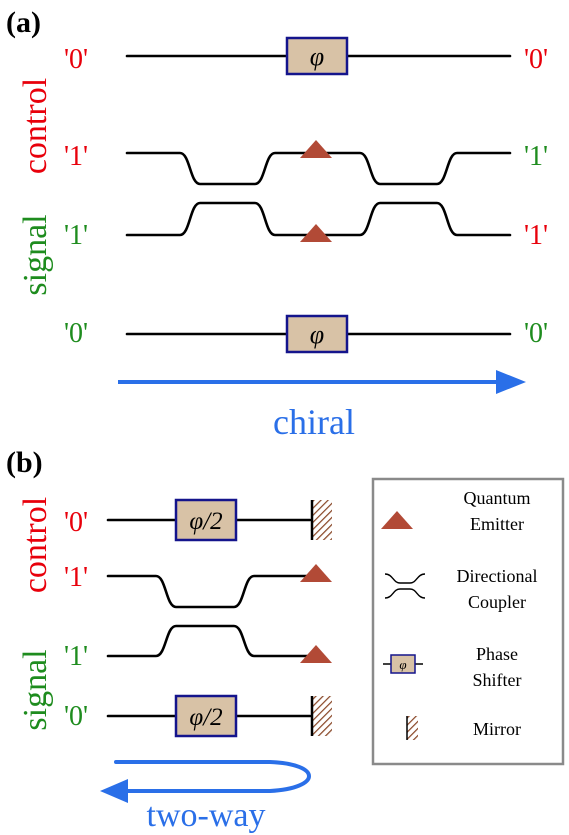  What do you see at coordinates (314, 422) in the screenshot?
I see `panel-a-chiral-label: chiral` at bounding box center [314, 422].